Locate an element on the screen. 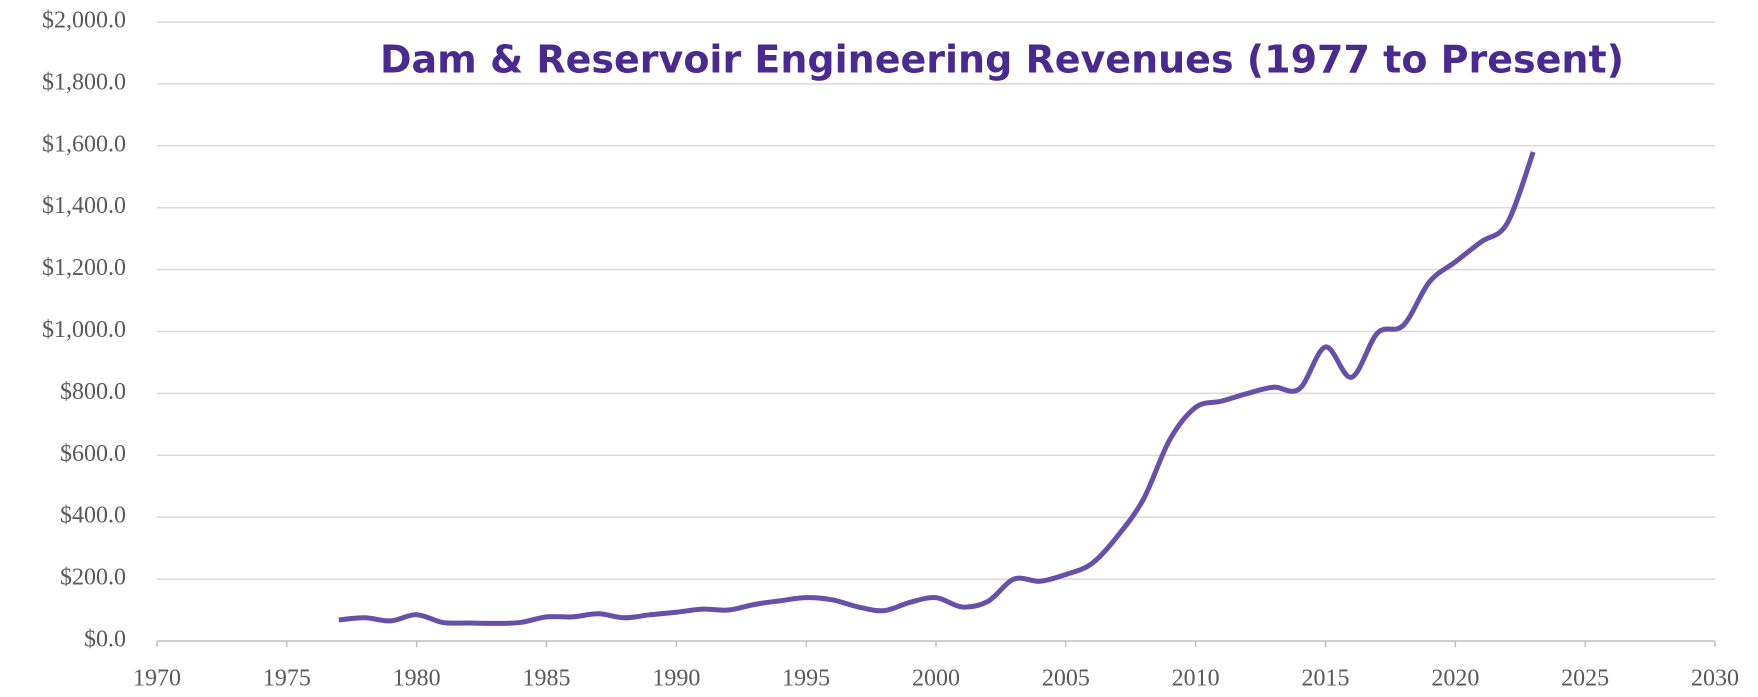  x-tick-label: 2015 is located at coordinates (1326, 679).